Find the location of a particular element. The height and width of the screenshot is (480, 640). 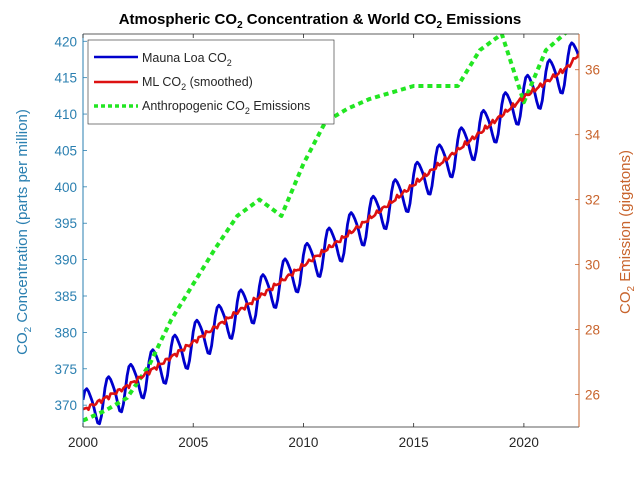

legend-entry-smoothed: ML CO2 (smoothed) is located at coordinates (173, 83).